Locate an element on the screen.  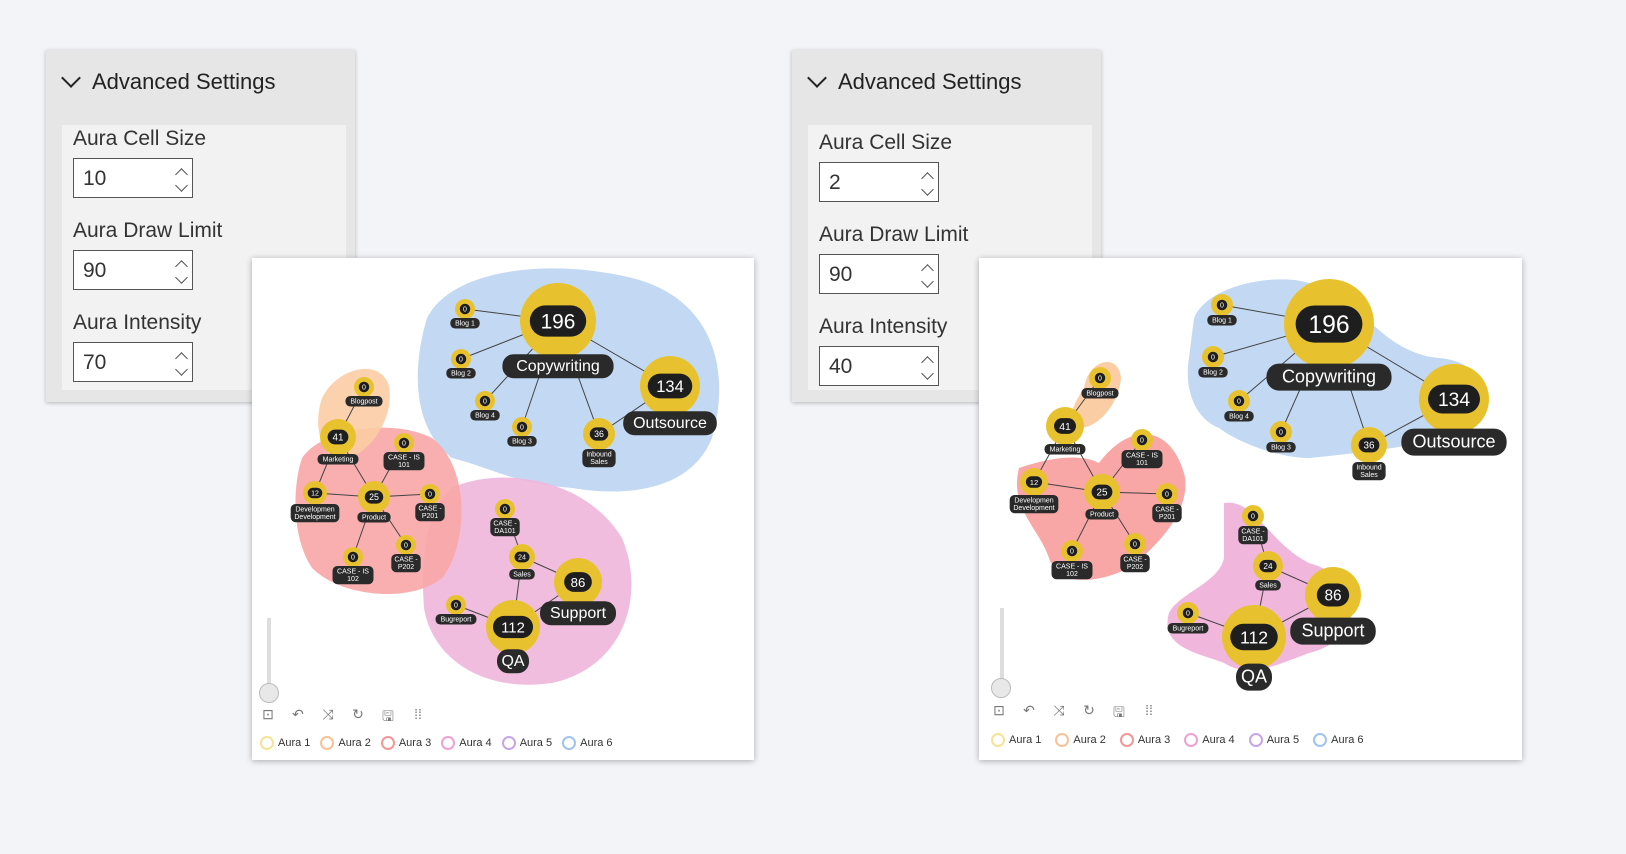
aura-blue is located at coordinates (568, 380).